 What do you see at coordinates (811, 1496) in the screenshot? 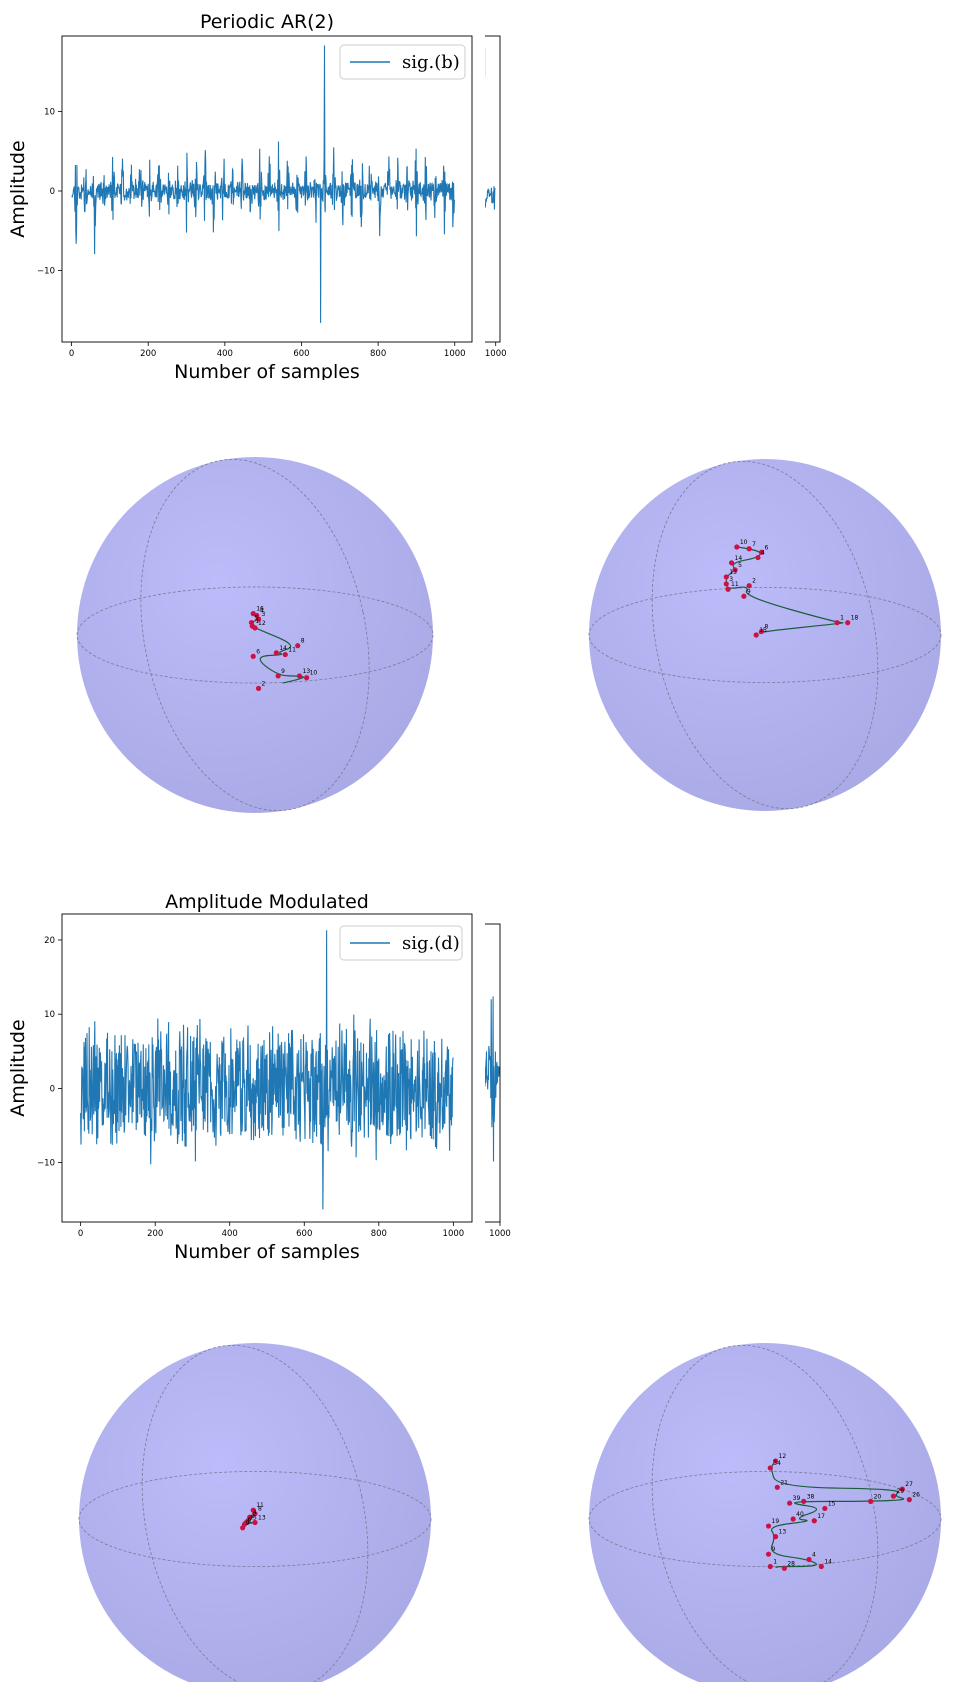
I see `sphere-marker-label: 38` at bounding box center [811, 1496].